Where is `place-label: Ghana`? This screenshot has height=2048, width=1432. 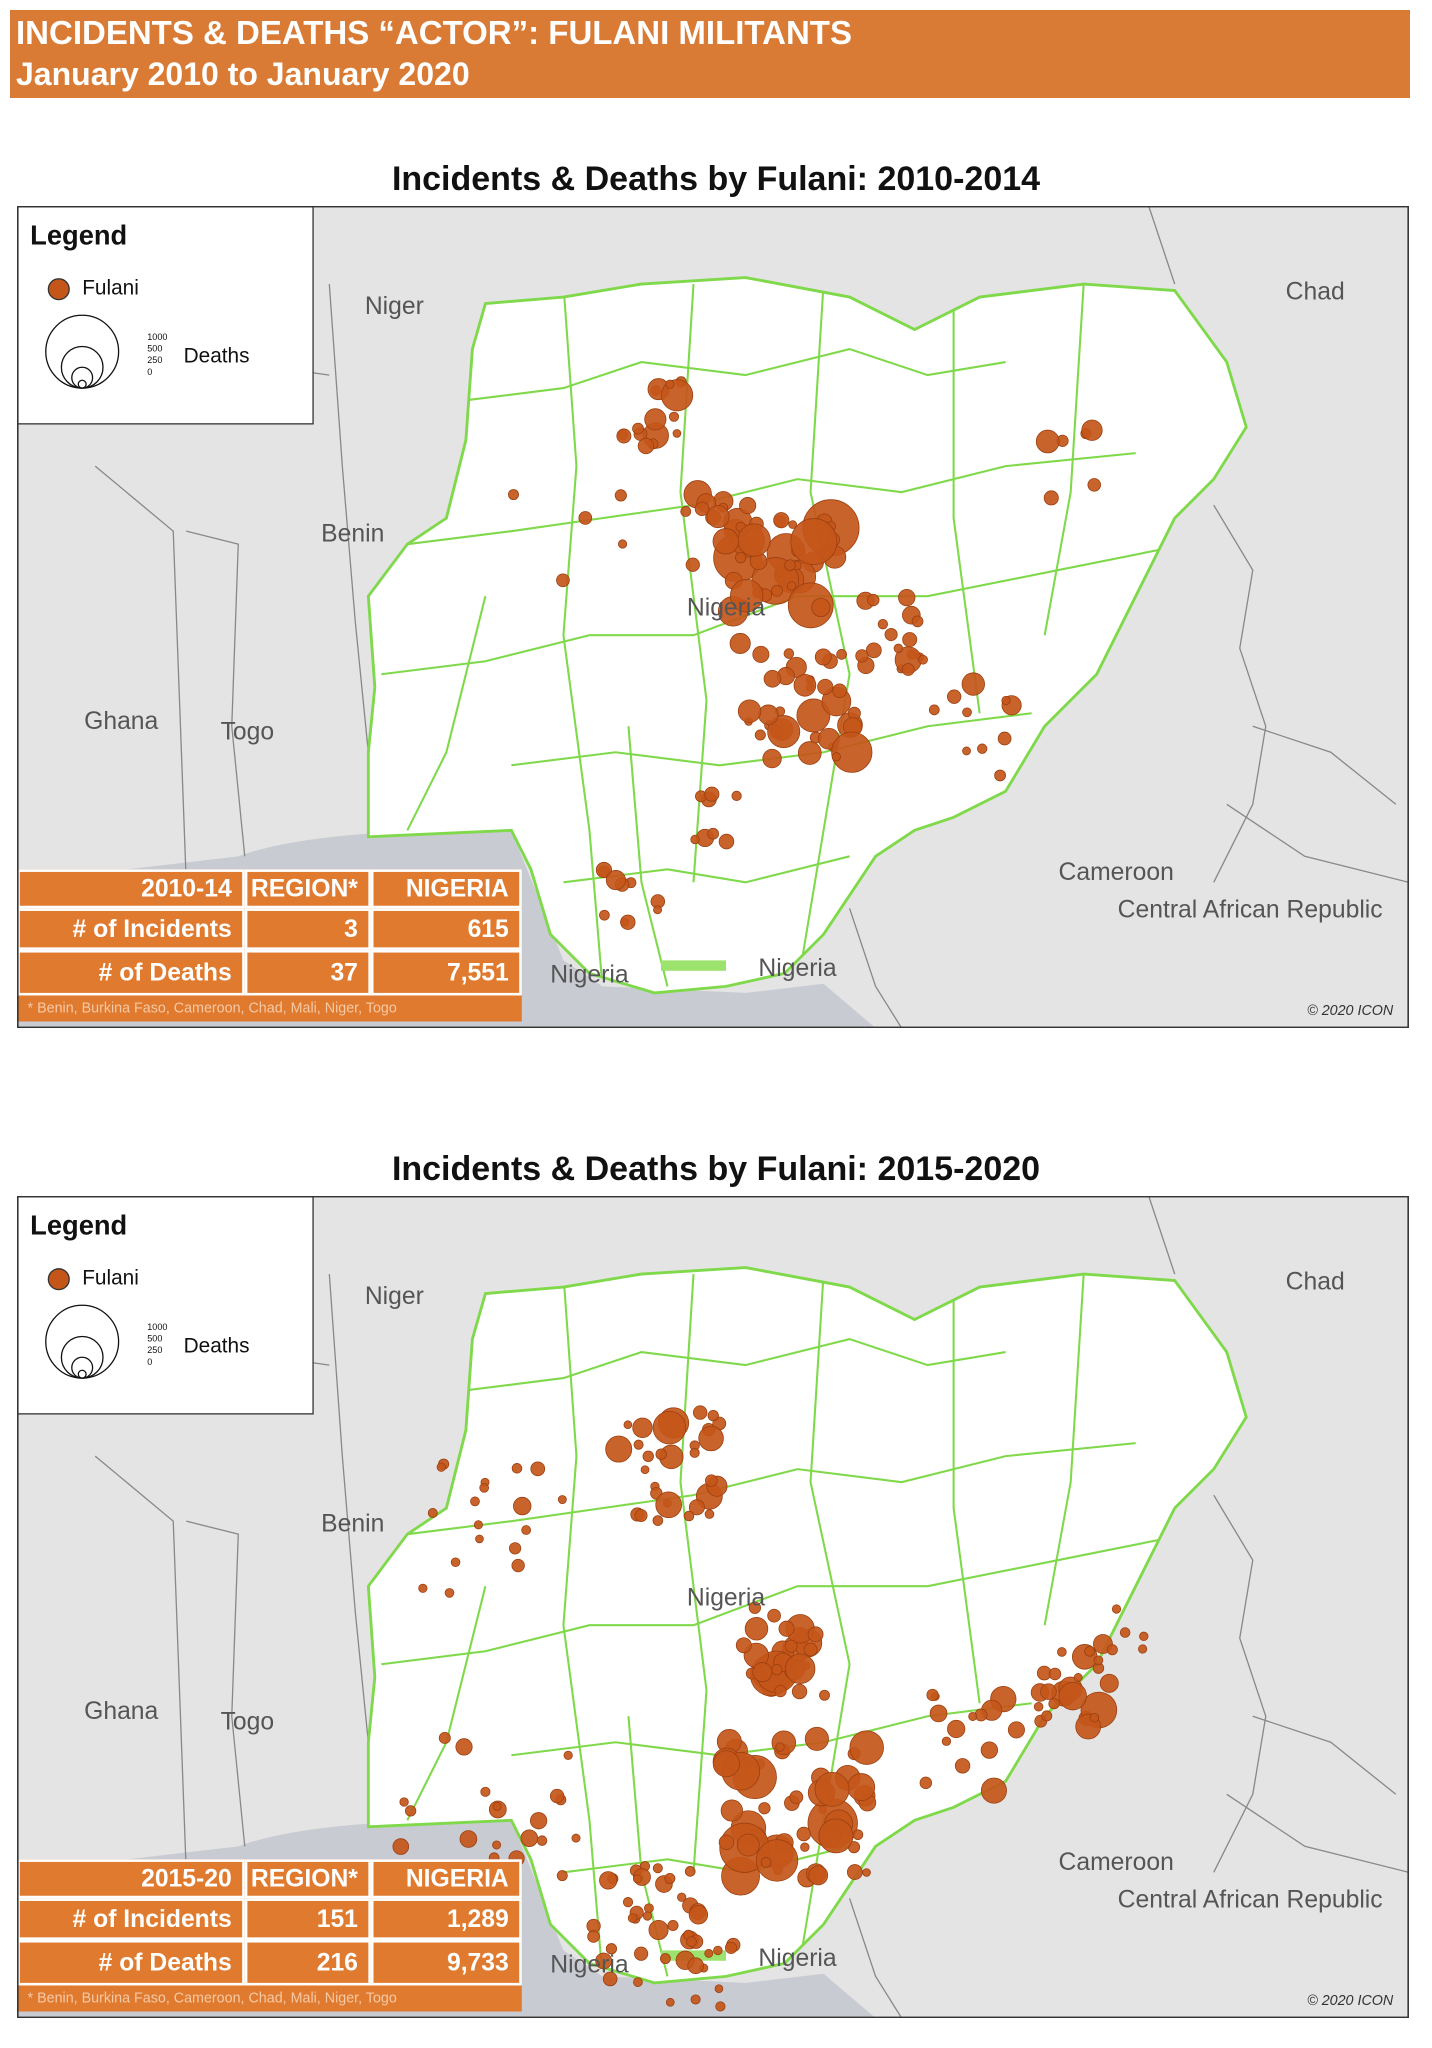
place-label: Ghana is located at coordinates (121, 1711).